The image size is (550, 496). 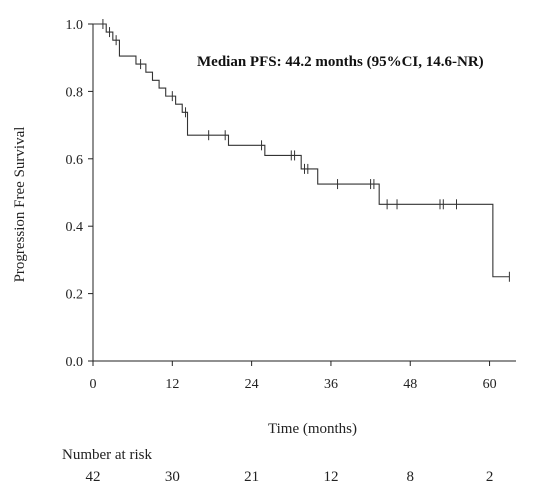 I want to click on risk-table-title: Number at risk, so click(x=107, y=455).